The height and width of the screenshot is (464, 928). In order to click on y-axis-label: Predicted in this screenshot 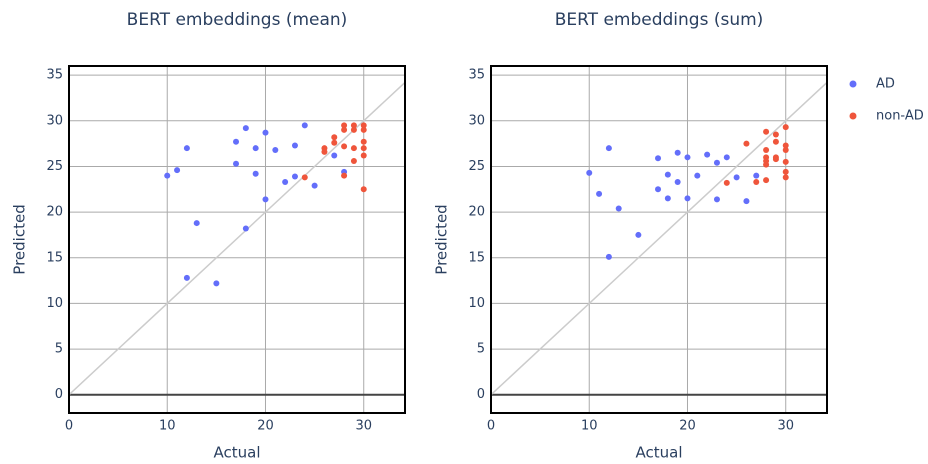, I will do `click(442, 239)`.